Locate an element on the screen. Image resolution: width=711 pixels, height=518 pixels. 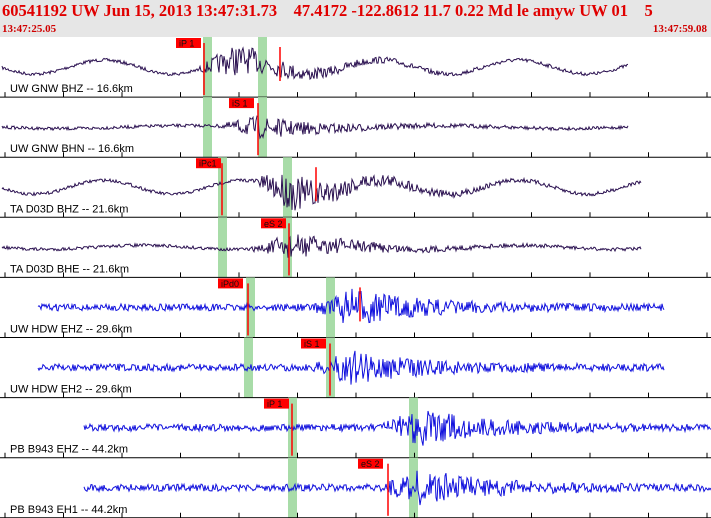
station-label: UW HDW EHZ -- 29.6km is located at coordinates (71, 330).